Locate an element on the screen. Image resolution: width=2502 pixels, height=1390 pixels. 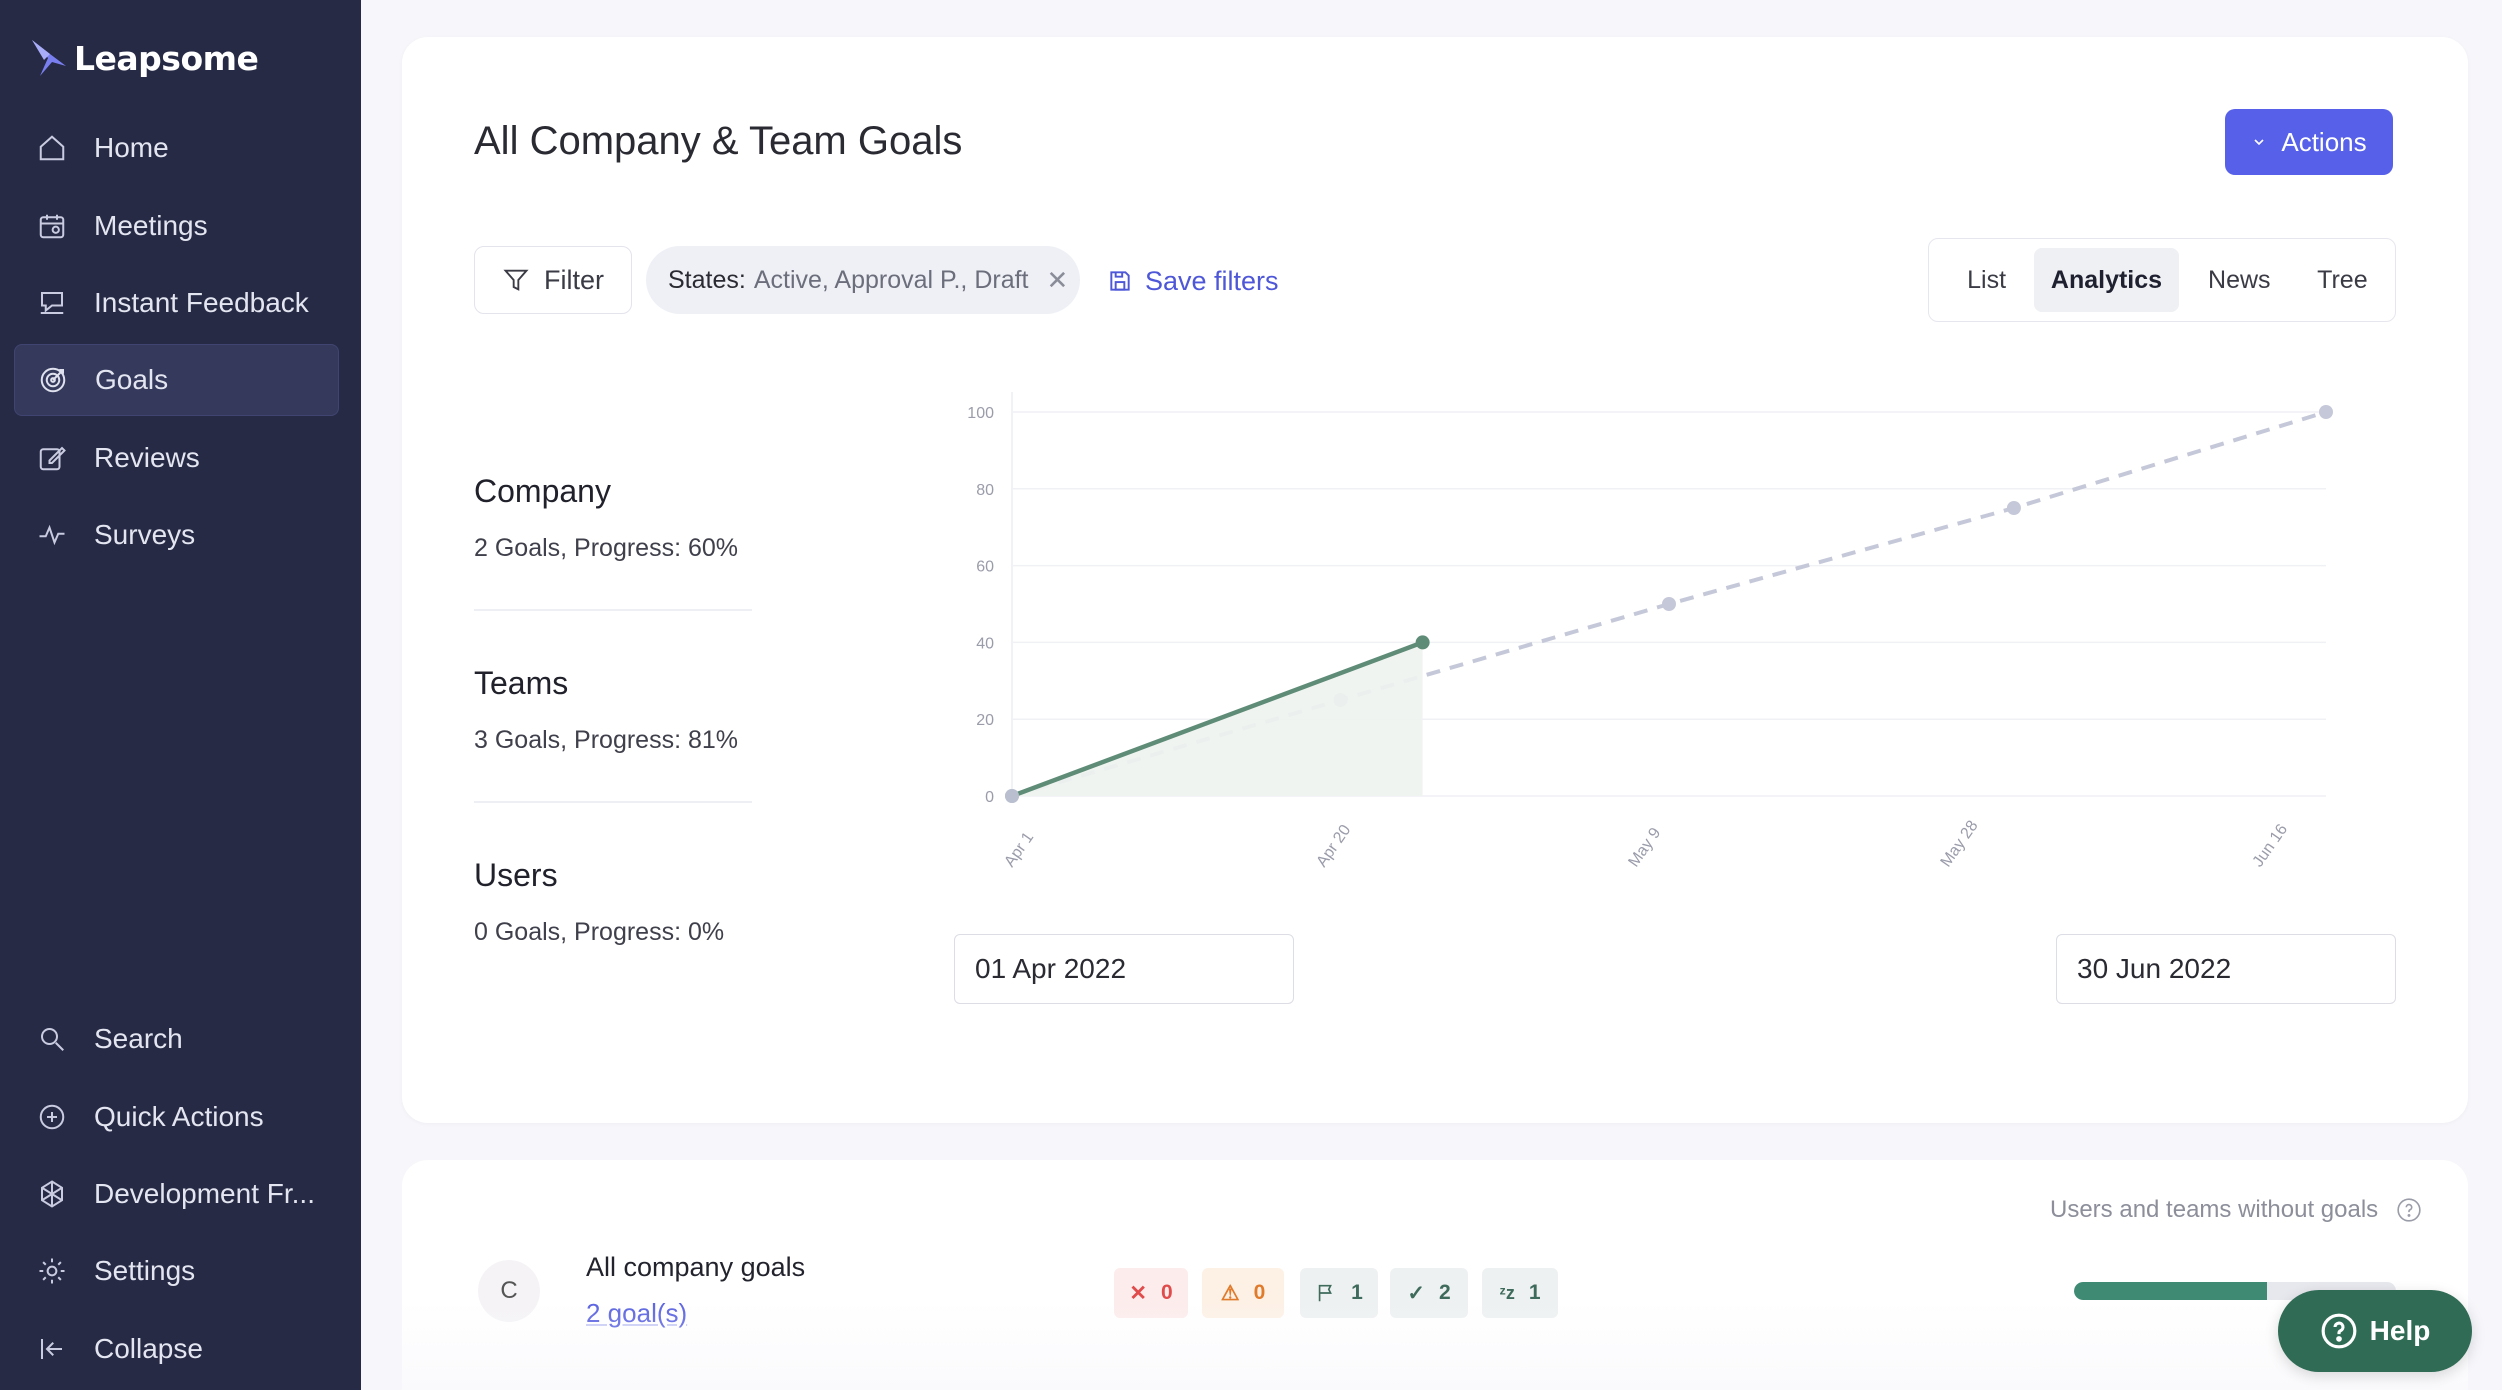
x-tick-label: May 9 is located at coordinates (1645, 848).